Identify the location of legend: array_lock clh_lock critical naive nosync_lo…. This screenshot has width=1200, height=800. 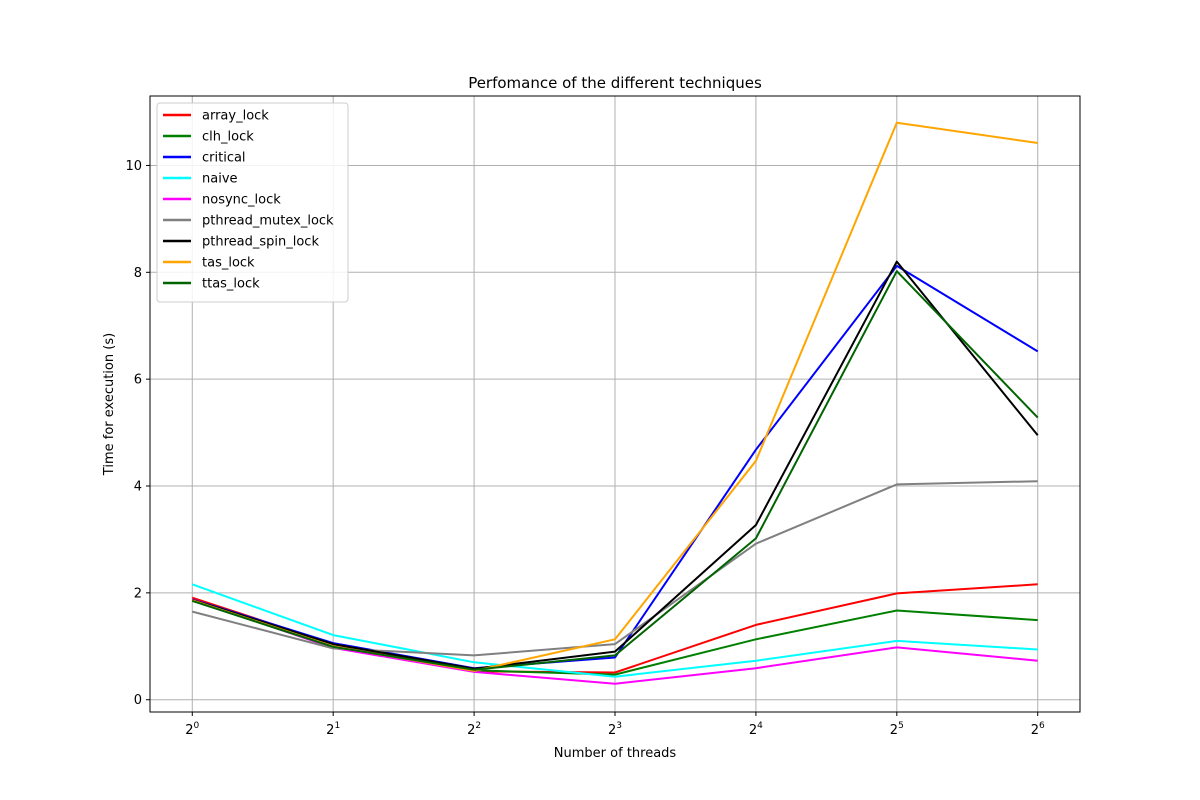
(252, 202).